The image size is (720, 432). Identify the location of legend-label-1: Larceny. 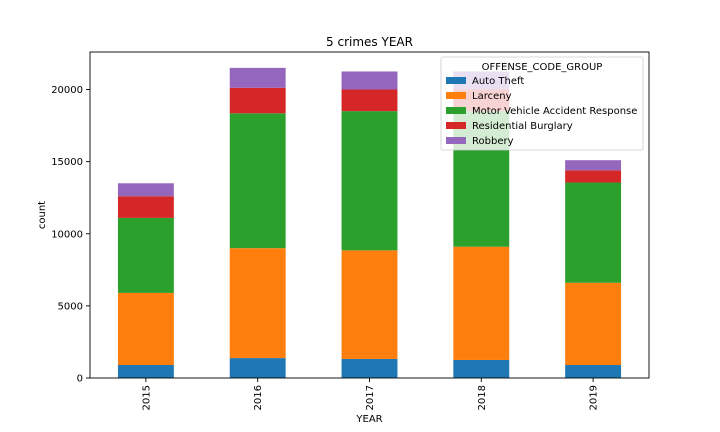
(492, 96).